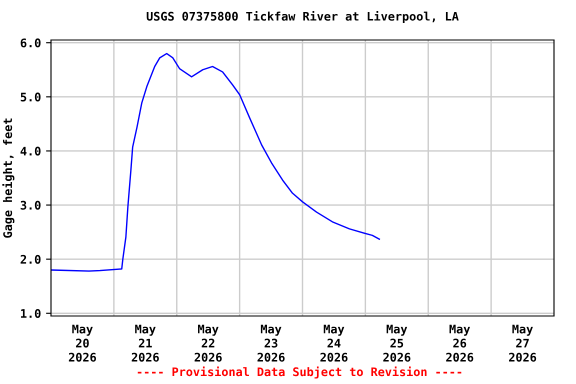 The width and height of the screenshot is (576, 384). What do you see at coordinates (30, 205) in the screenshot?
I see `y-tick-label: 3.0` at bounding box center [30, 205].